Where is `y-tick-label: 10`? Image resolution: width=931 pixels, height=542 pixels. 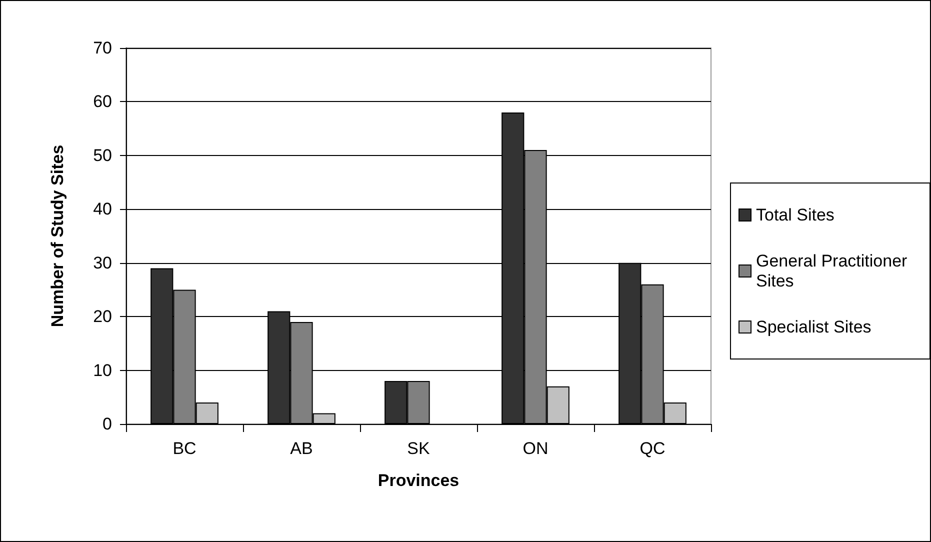
y-tick-label: 10 is located at coordinates (102, 370).